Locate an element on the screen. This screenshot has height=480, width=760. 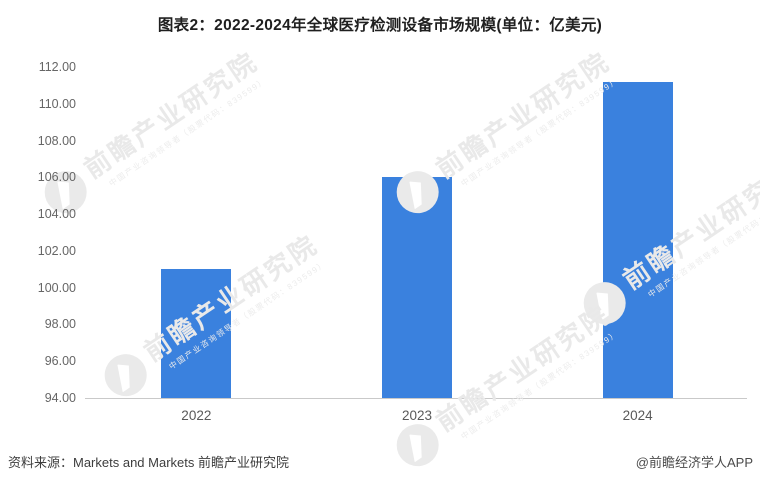
y-tick-label: 98.00 is located at coordinates (60, 324).